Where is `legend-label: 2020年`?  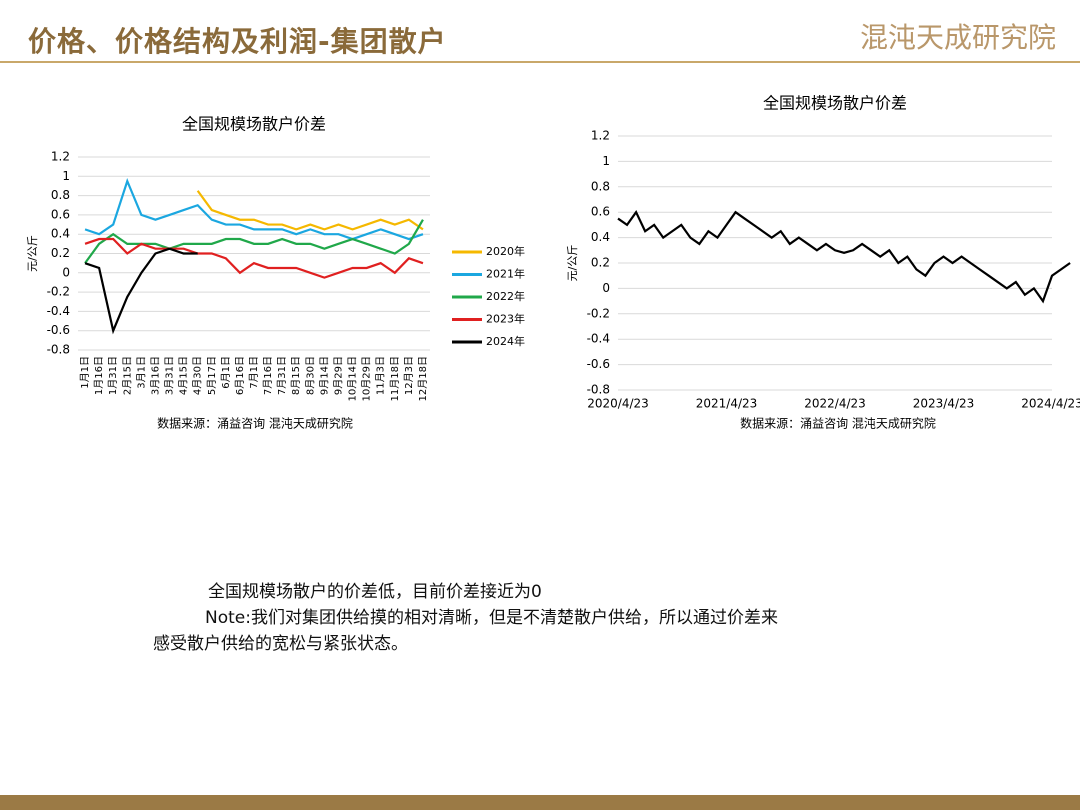
legend-label: 2020年 is located at coordinates (505, 251).